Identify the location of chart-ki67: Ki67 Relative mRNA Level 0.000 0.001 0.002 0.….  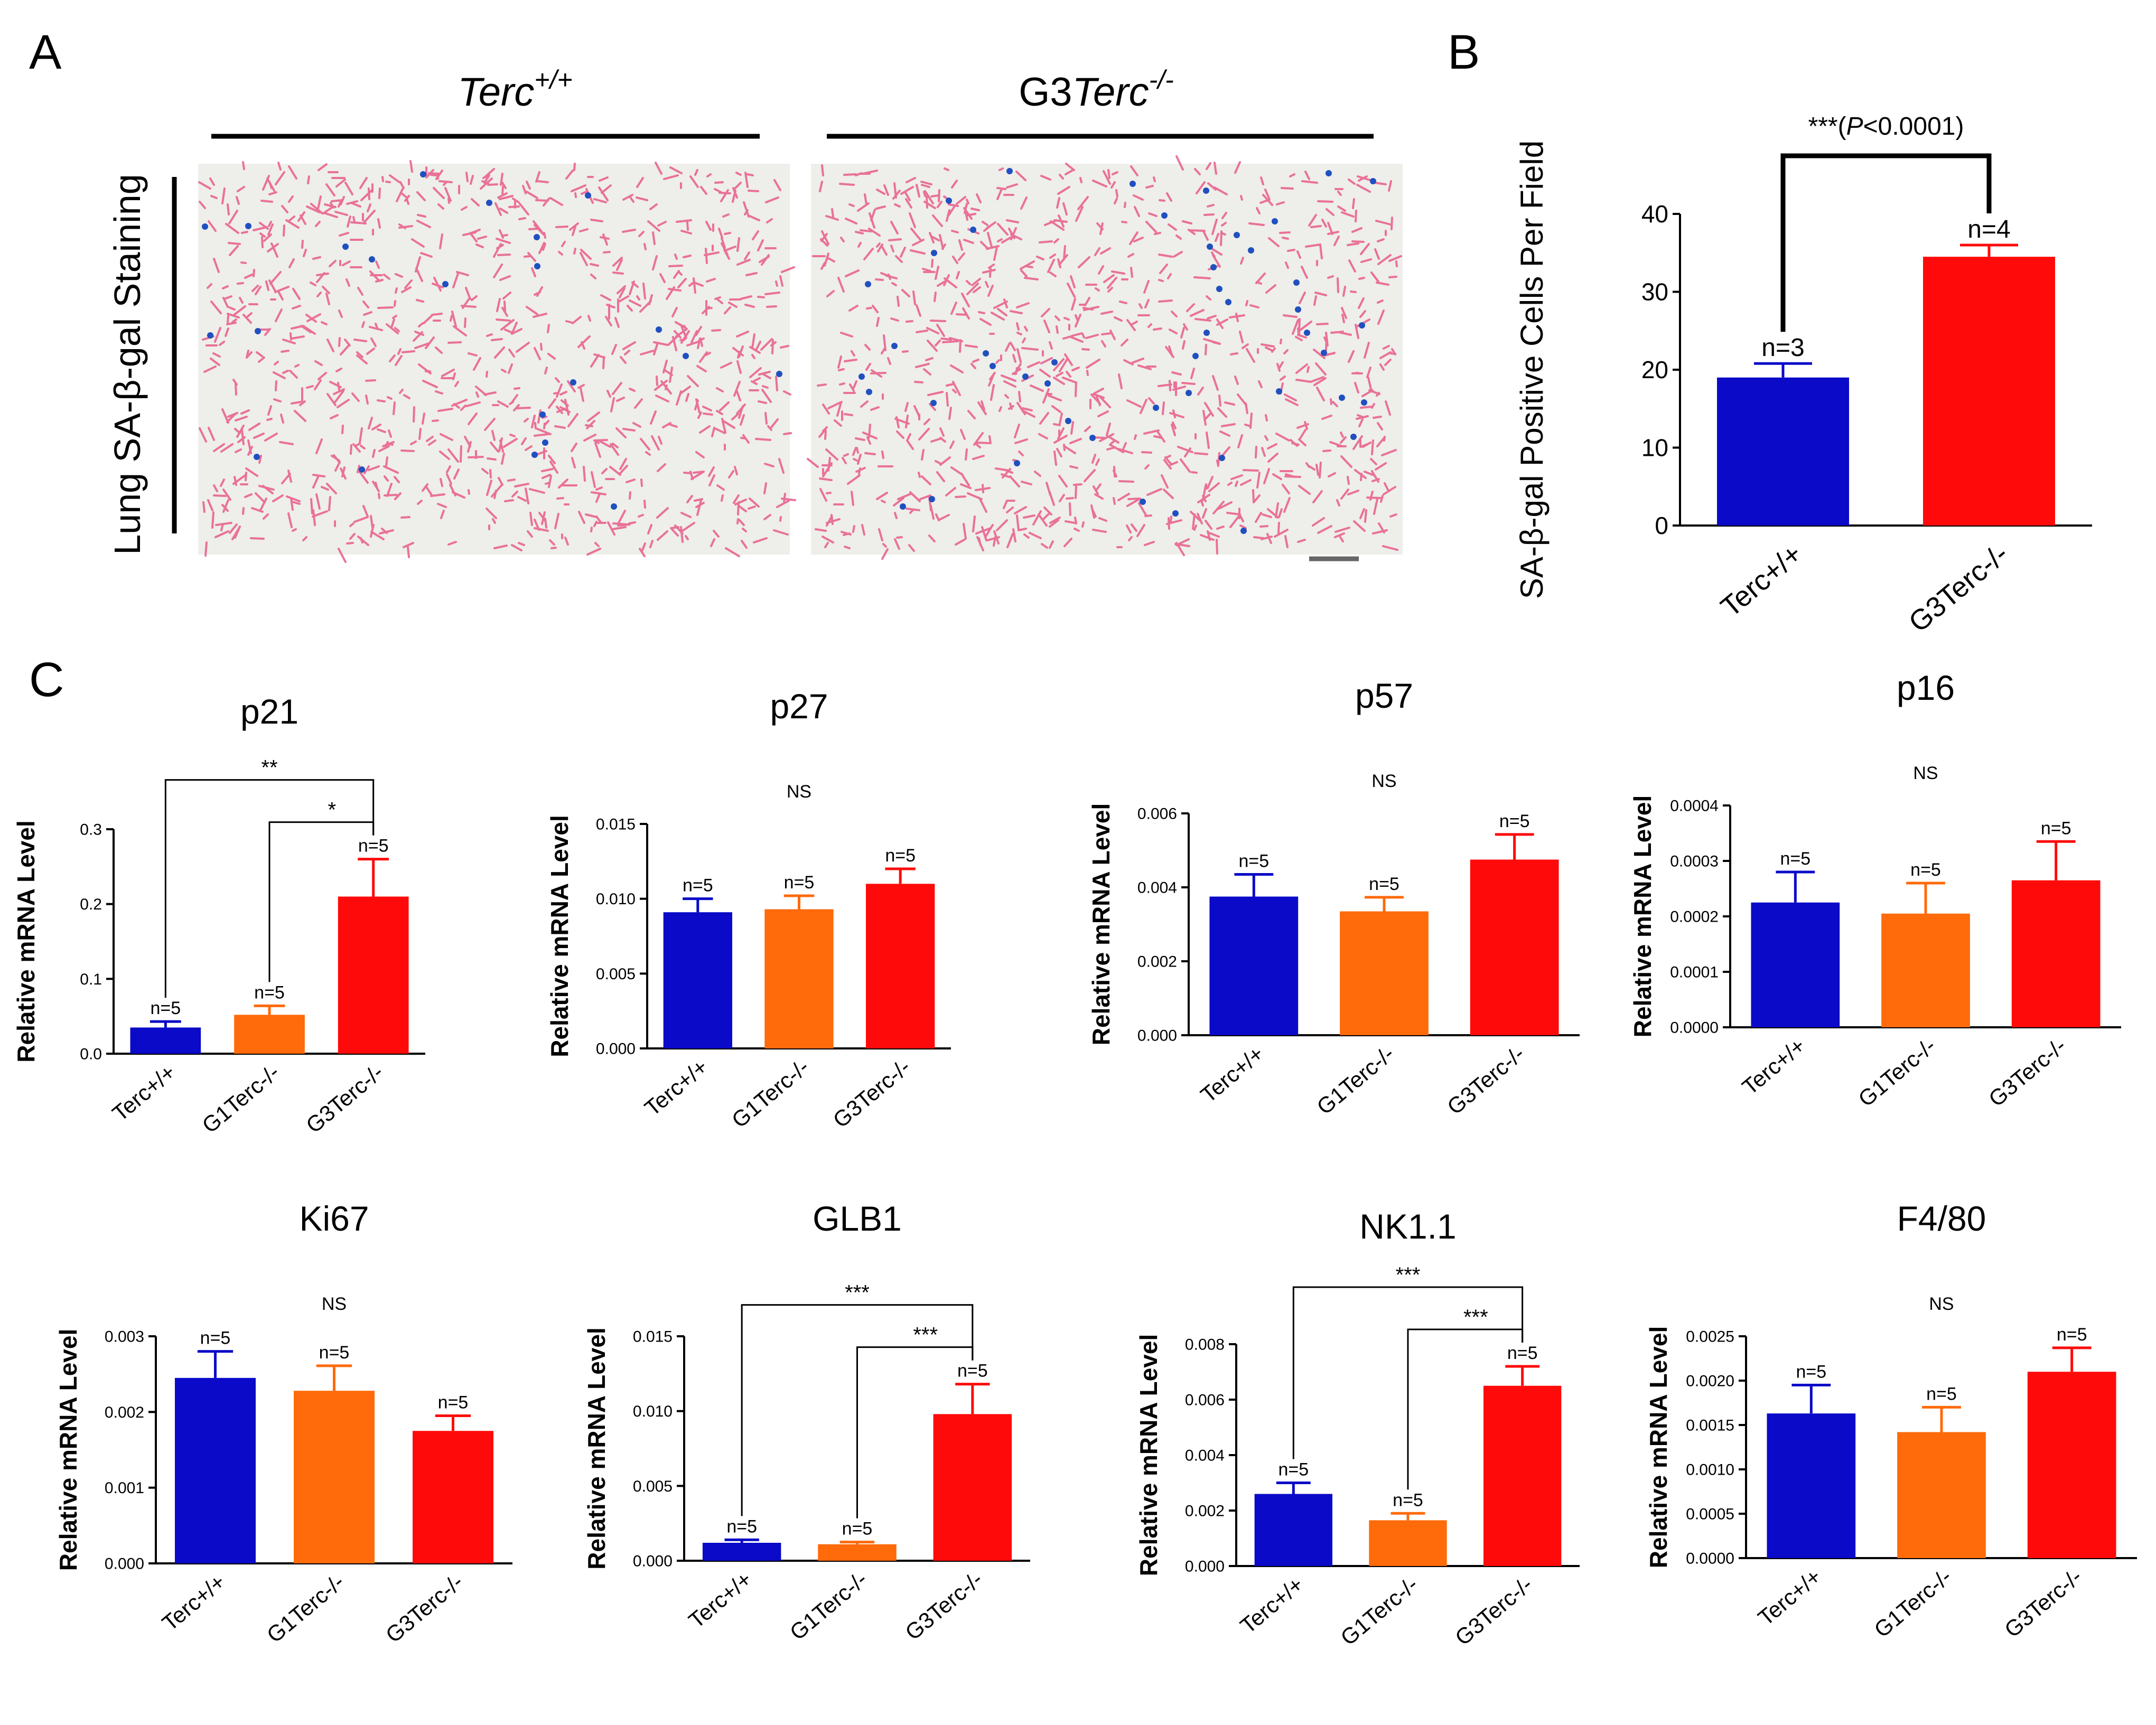
(283, 1423).